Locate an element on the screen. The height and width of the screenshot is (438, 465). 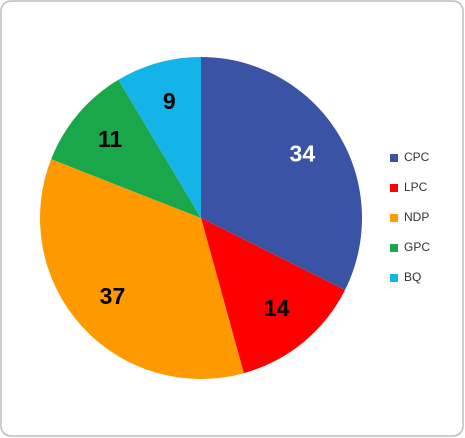
legend-label: CPC is located at coordinates (417, 157).